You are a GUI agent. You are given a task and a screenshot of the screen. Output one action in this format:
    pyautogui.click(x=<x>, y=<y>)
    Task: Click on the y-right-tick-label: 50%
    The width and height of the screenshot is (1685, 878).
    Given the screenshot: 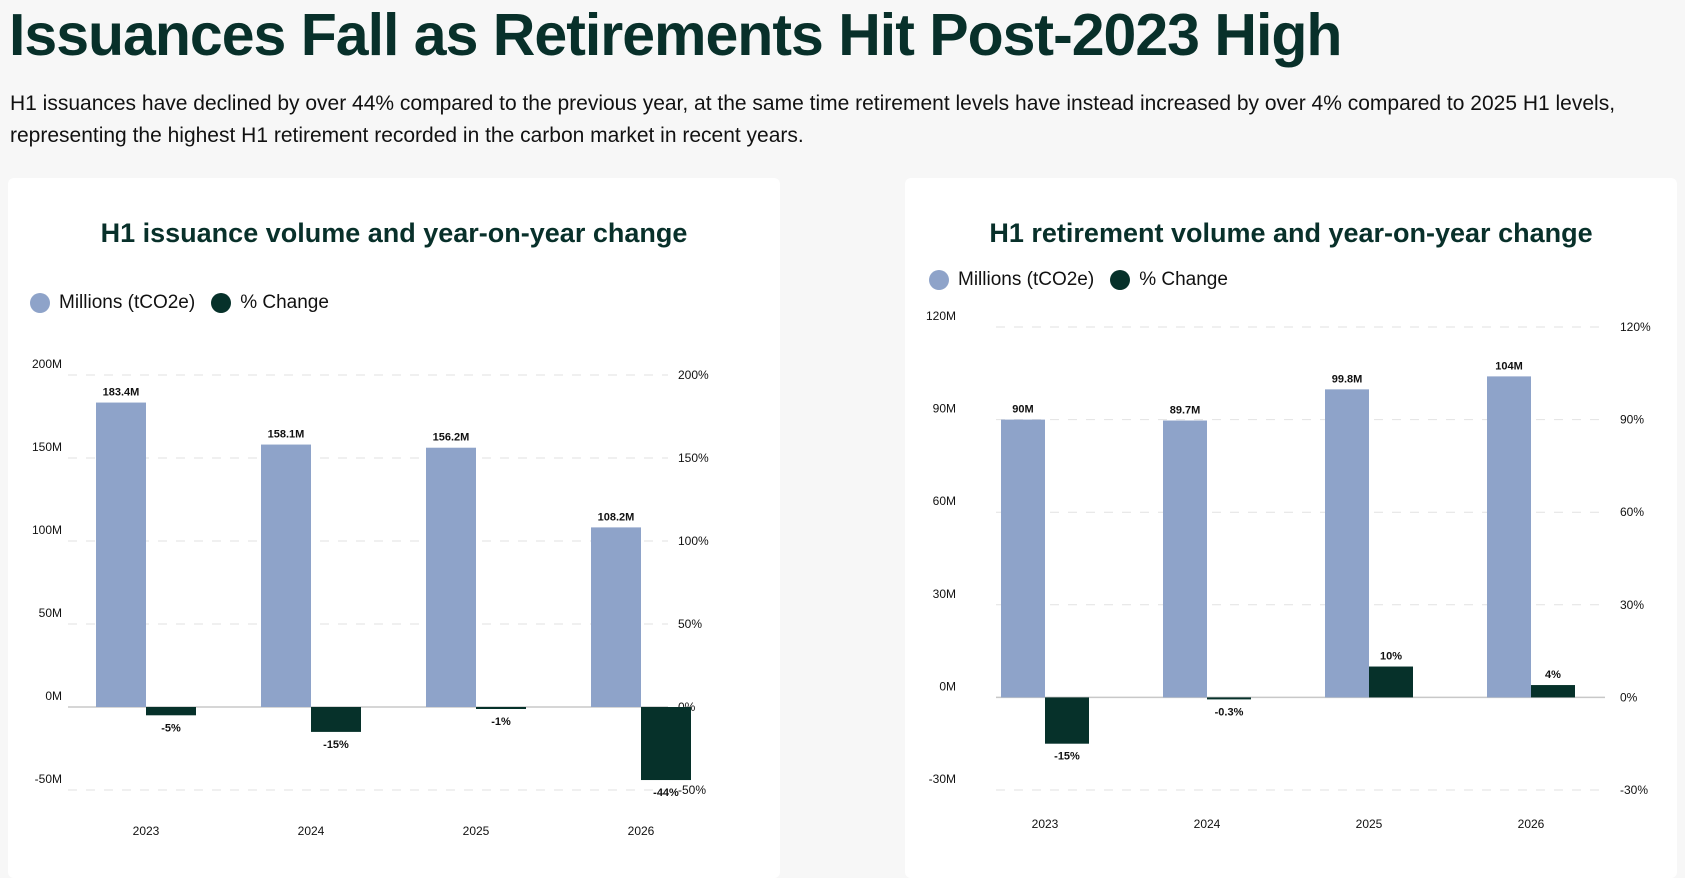 What is the action you would take?
    pyautogui.click(x=690, y=624)
    